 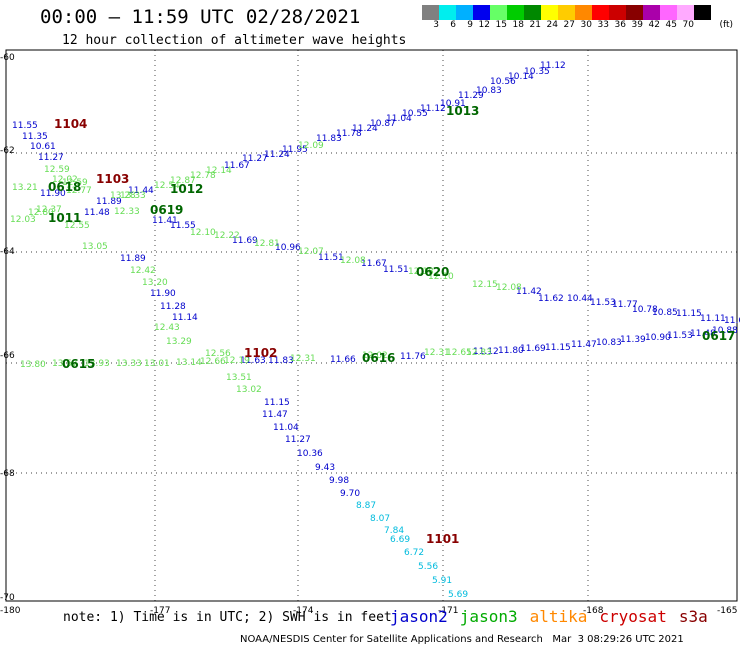 What do you see at coordinates (437, 353) in the screenshot?
I see `jason3-swh-label: 12.31` at bounding box center [437, 353].